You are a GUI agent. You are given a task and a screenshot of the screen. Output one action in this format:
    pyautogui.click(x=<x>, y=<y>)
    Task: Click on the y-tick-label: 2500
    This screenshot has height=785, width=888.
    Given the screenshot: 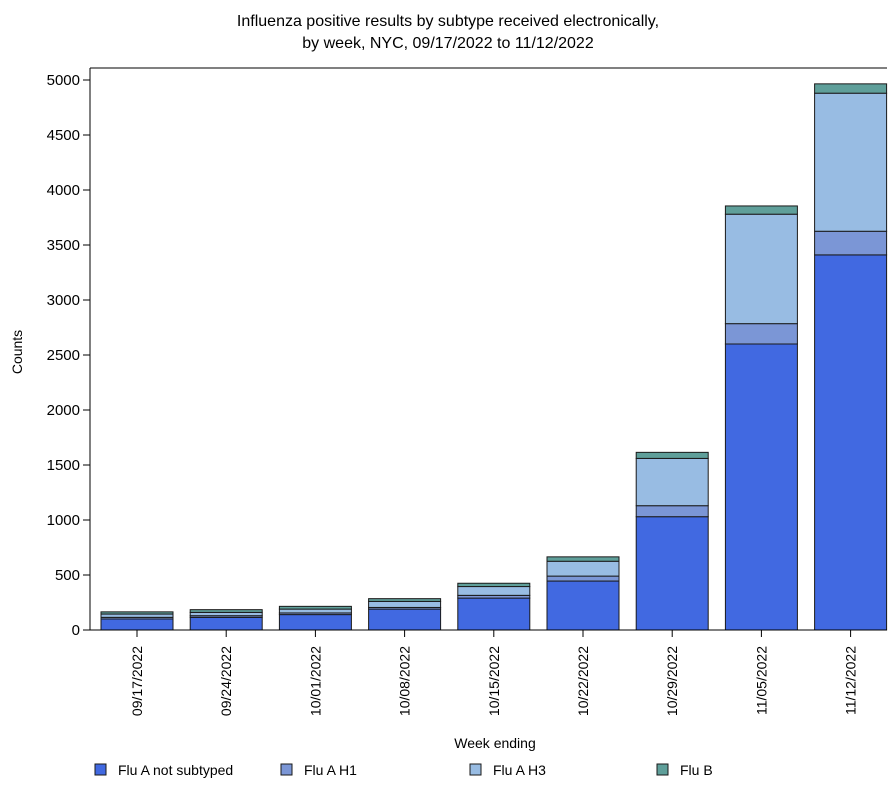 What is the action you would take?
    pyautogui.click(x=63, y=355)
    